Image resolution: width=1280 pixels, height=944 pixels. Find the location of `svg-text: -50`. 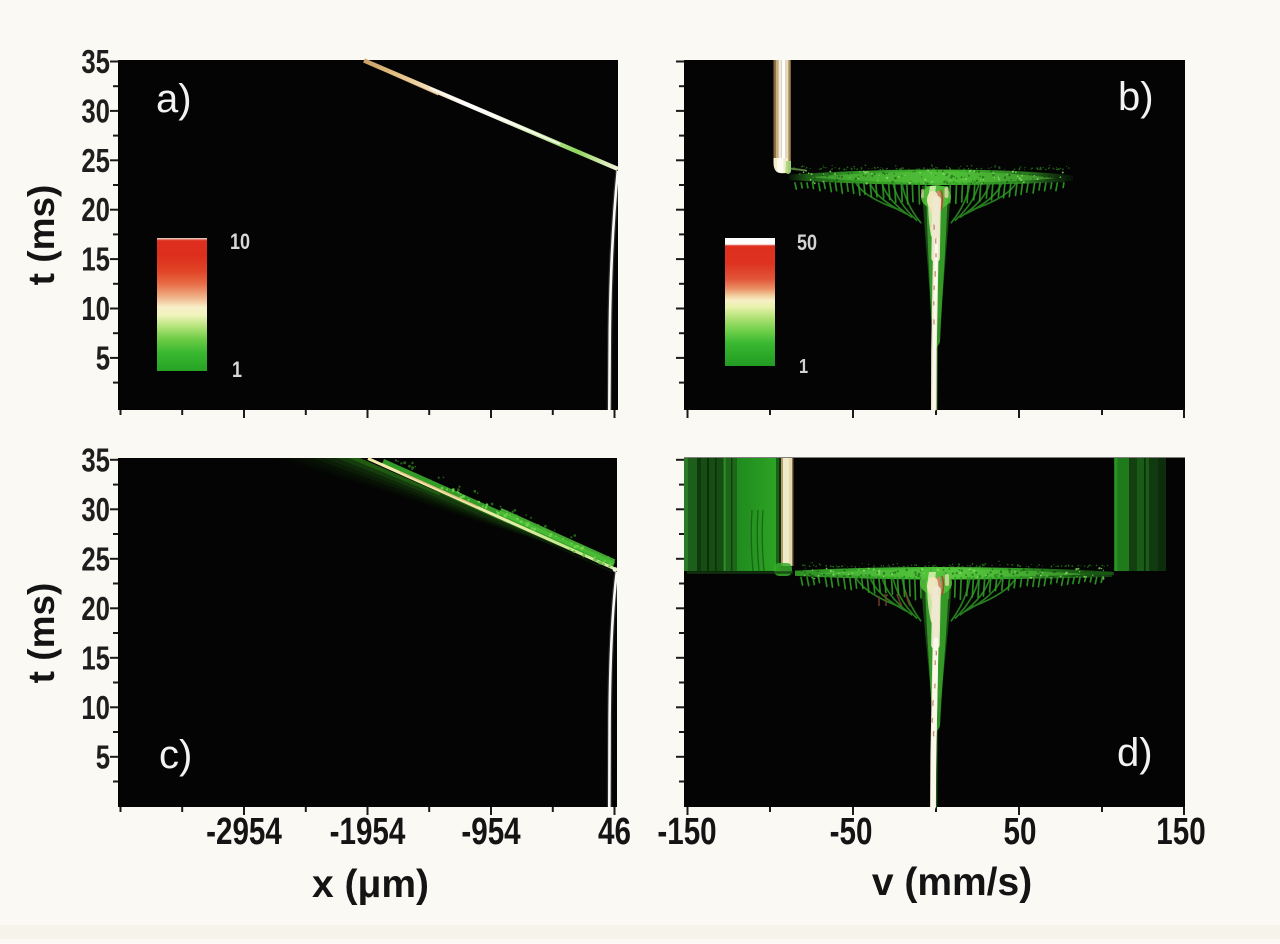

svg-text: -50 is located at coordinates (851, 832).